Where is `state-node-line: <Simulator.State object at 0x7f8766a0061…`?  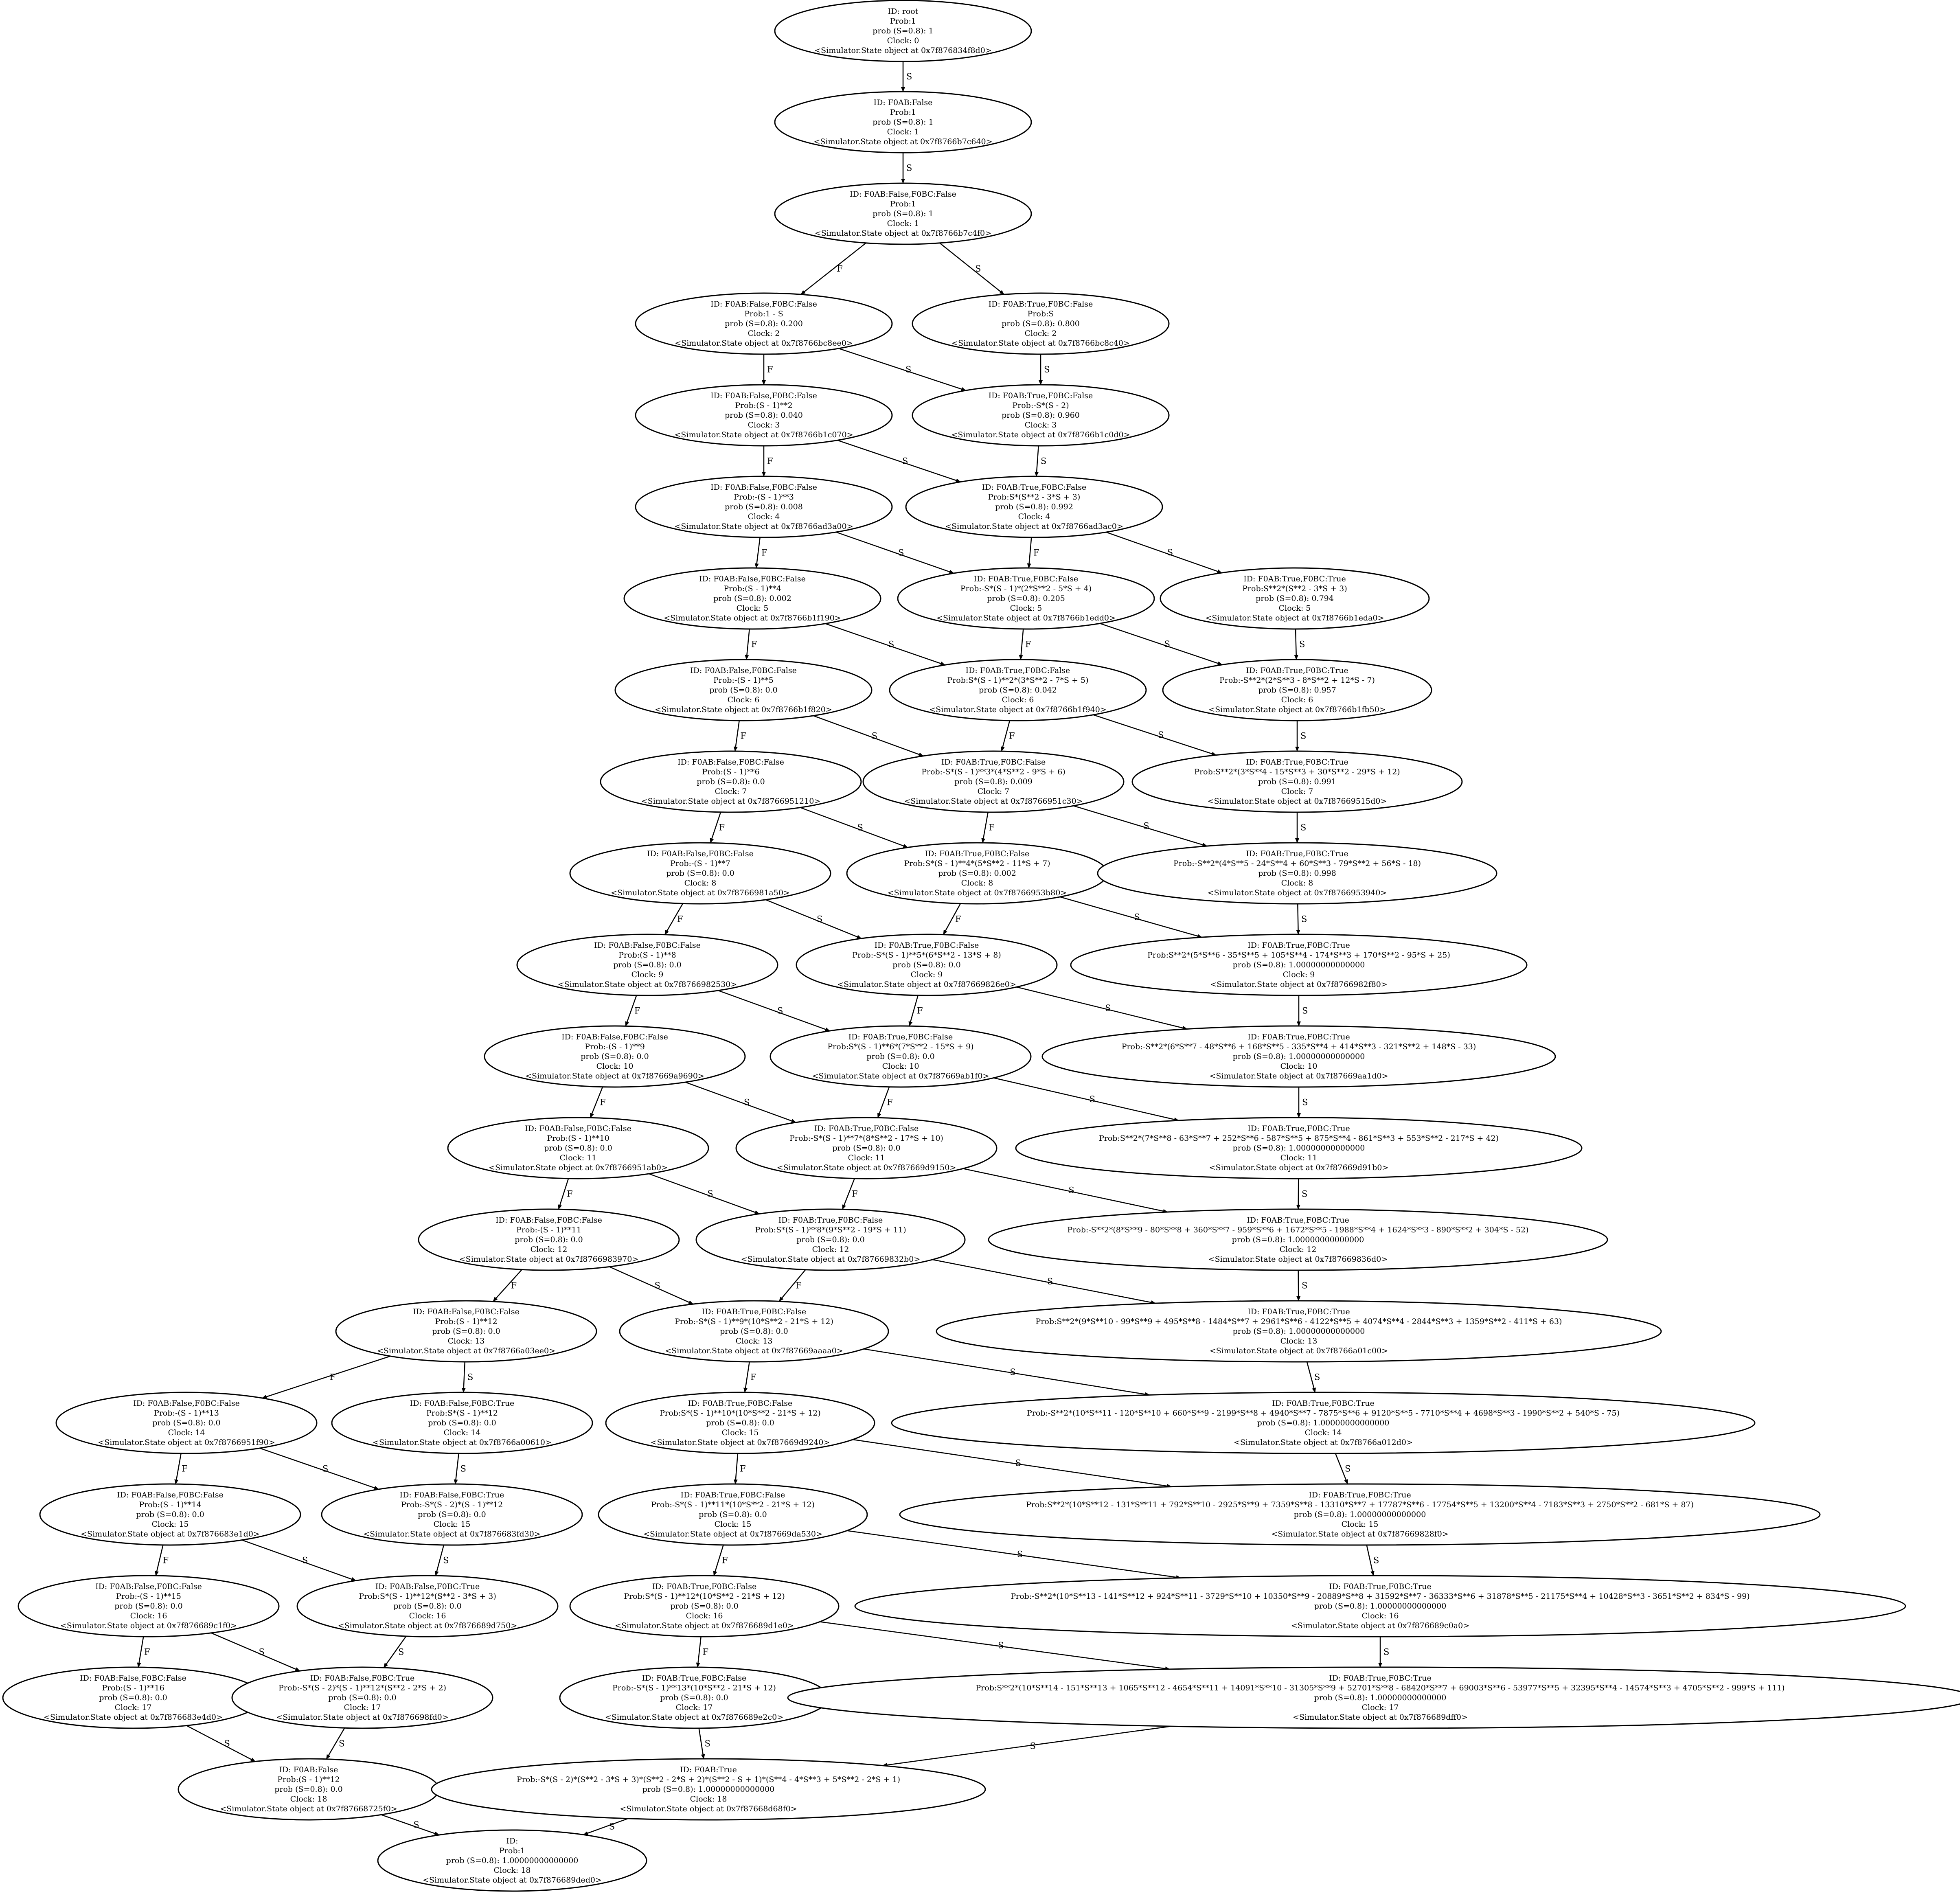 state-node-line: <Simulator.State object at 0x7f8766a0061… is located at coordinates (462, 1442).